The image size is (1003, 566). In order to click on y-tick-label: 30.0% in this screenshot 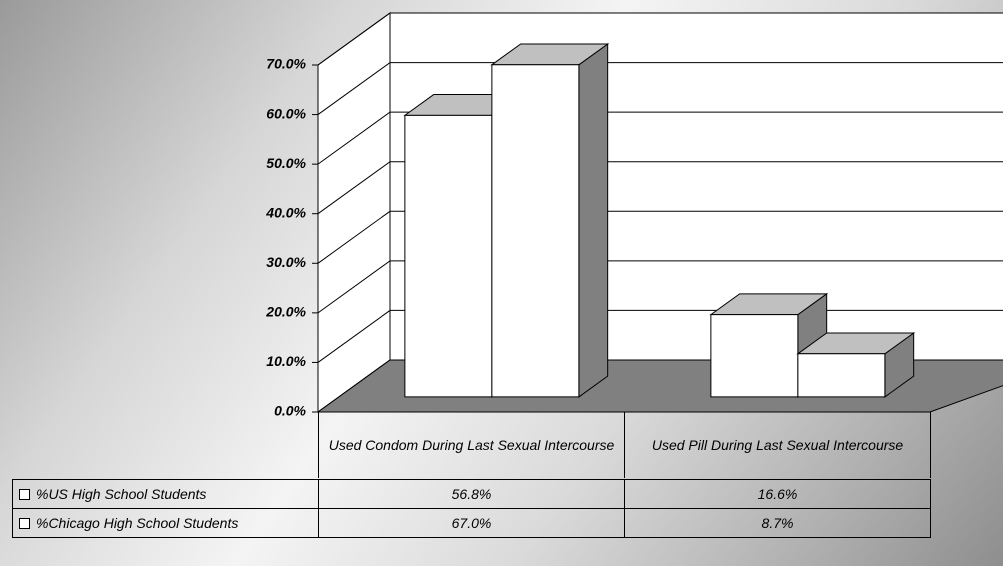, I will do `click(286, 262)`.